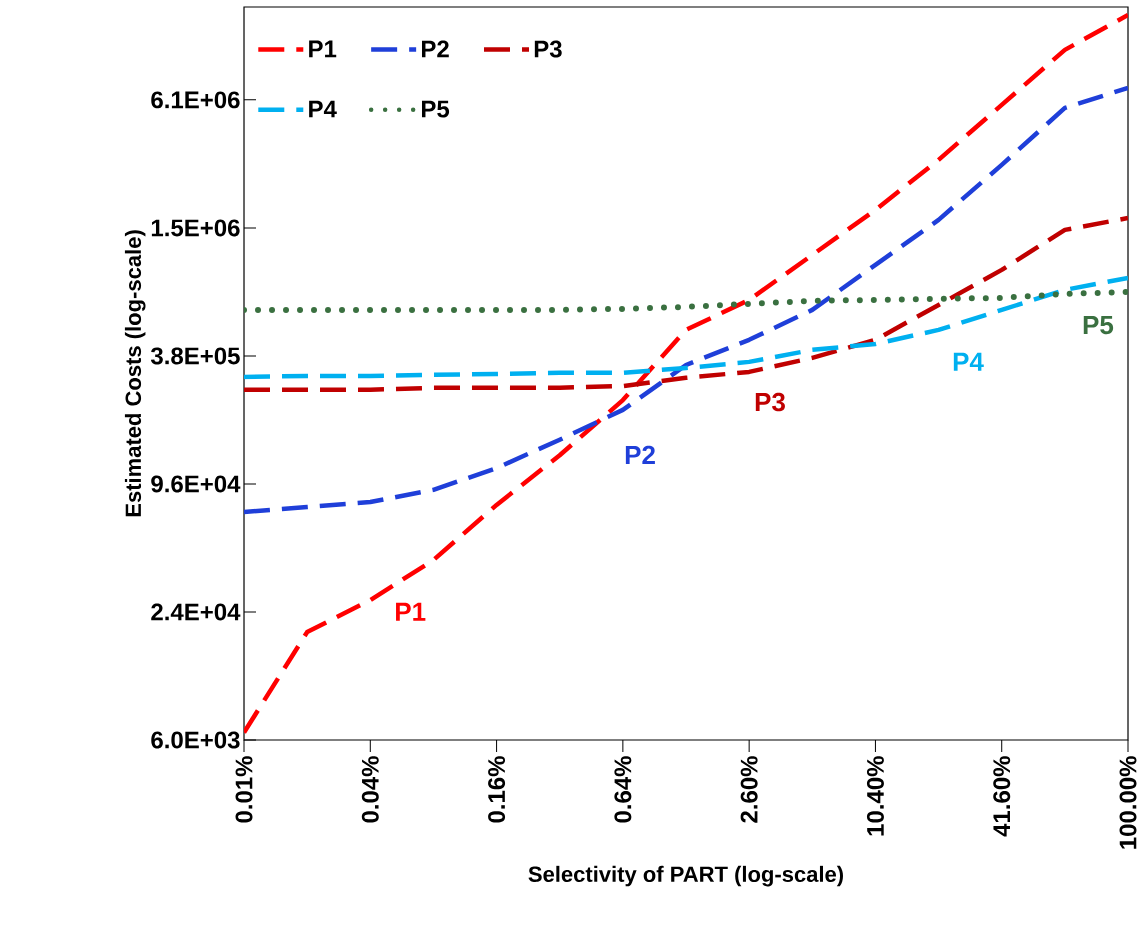 The width and height of the screenshot is (1143, 928). What do you see at coordinates (548, 49) in the screenshot?
I see `legend-label: P3` at bounding box center [548, 49].